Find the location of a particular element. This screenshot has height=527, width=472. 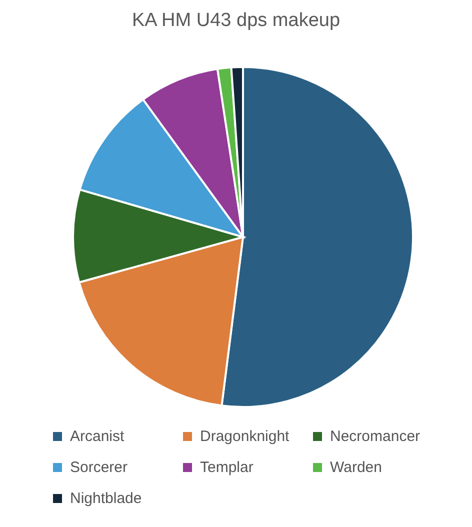

legend-label: Sorcerer is located at coordinates (99, 467).